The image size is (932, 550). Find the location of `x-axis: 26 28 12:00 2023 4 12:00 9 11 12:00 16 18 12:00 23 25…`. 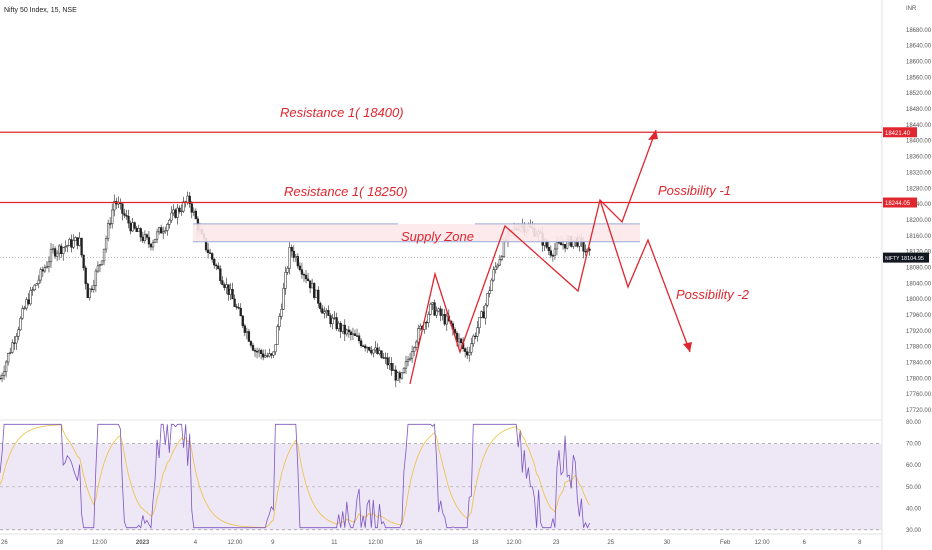

x-axis: 26 28 12:00 2023 4 12:00 9 11 12:00 16 18 12:00 23 25… is located at coordinates (441, 539).